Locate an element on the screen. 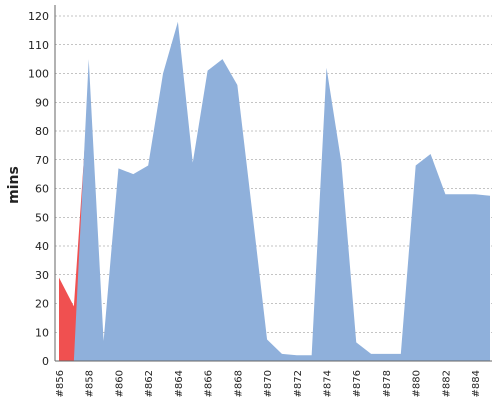 Image resolution: width=500 pixels, height=400 pixels. y-tick-label: 10 is located at coordinates (42, 332).